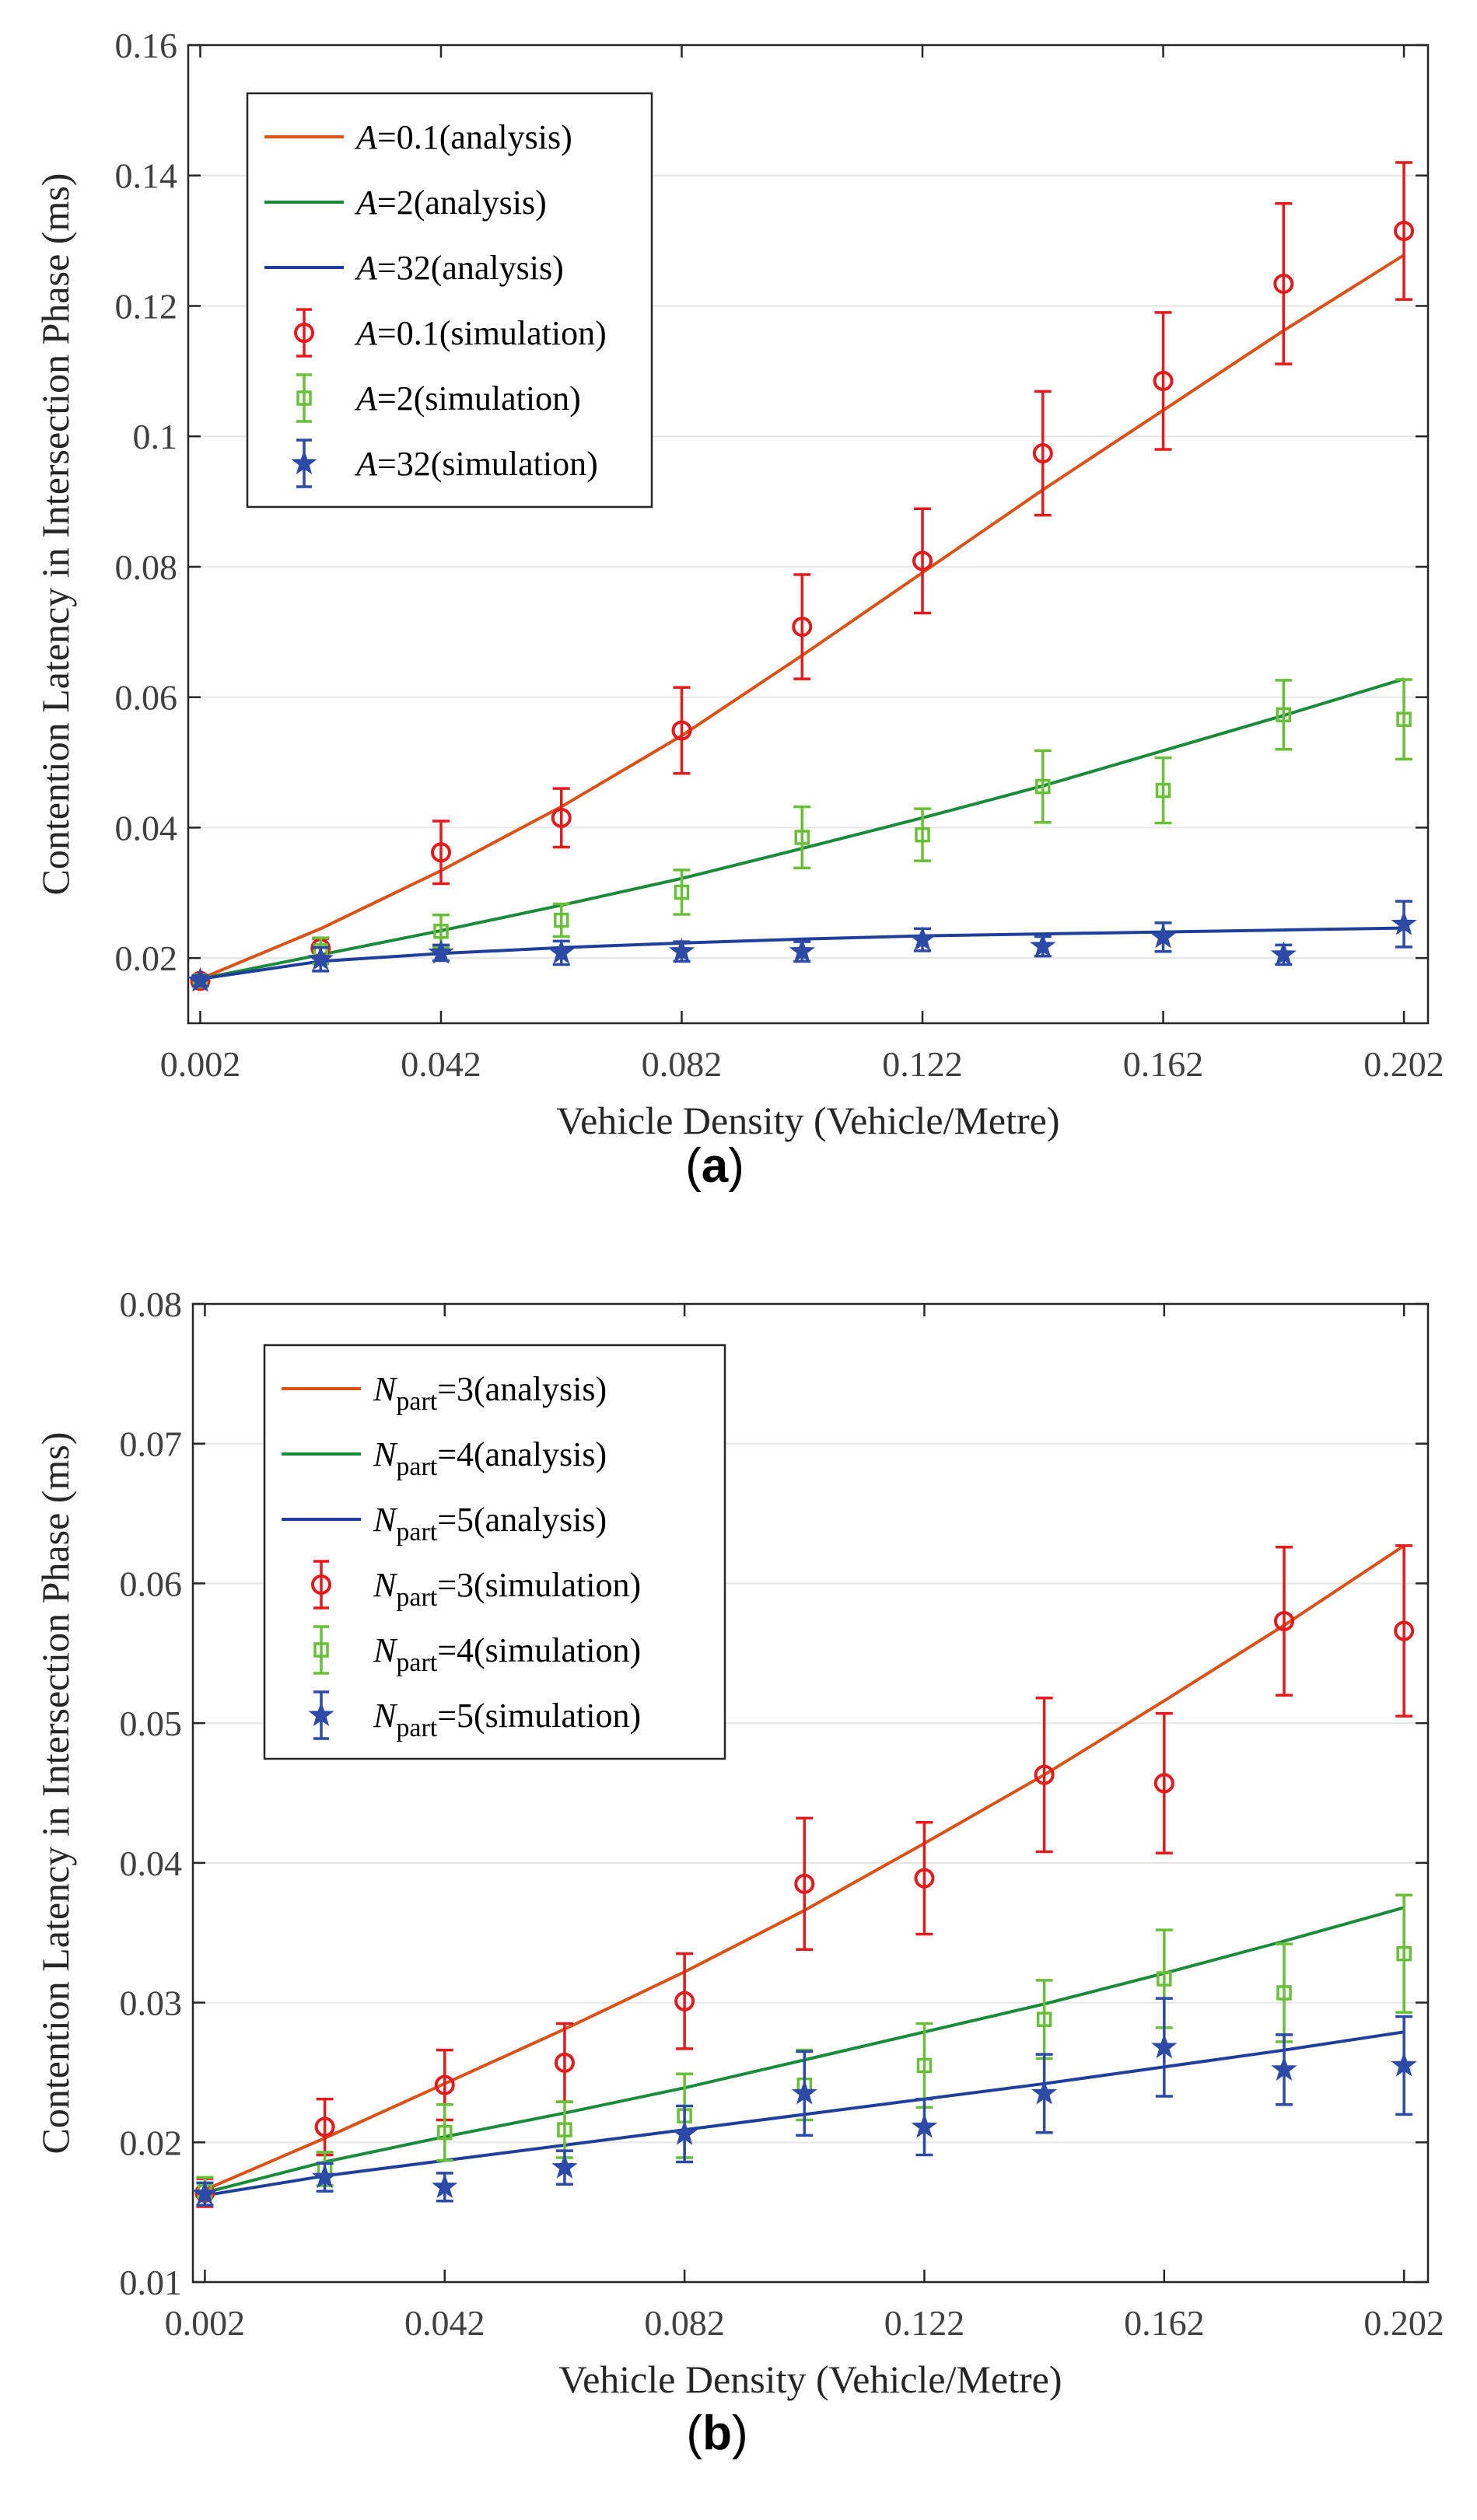 The height and width of the screenshot is (2520, 1477). What do you see at coordinates (152, 1444) in the screenshot?
I see `y-tick-label: 0.07` at bounding box center [152, 1444].